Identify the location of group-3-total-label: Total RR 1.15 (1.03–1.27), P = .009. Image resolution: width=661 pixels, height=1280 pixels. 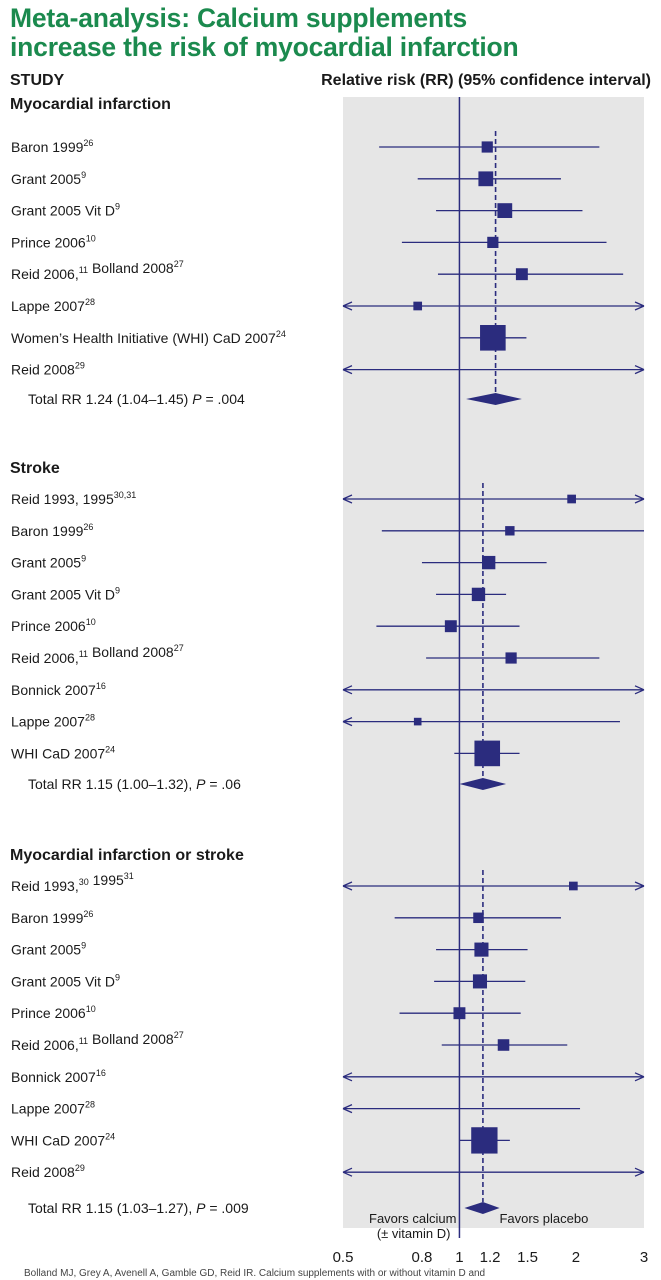
(138, 1208).